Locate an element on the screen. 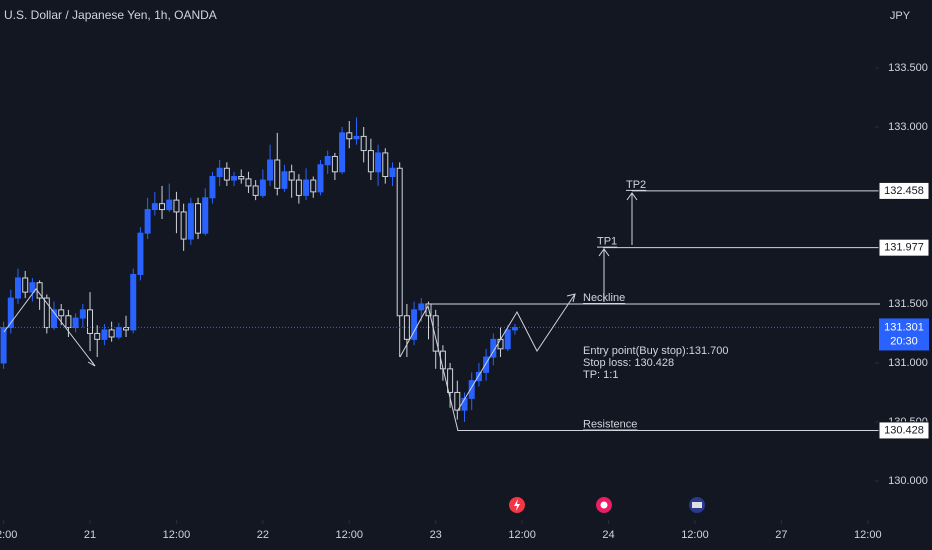  x-tick-label: 21 is located at coordinates (90, 535).